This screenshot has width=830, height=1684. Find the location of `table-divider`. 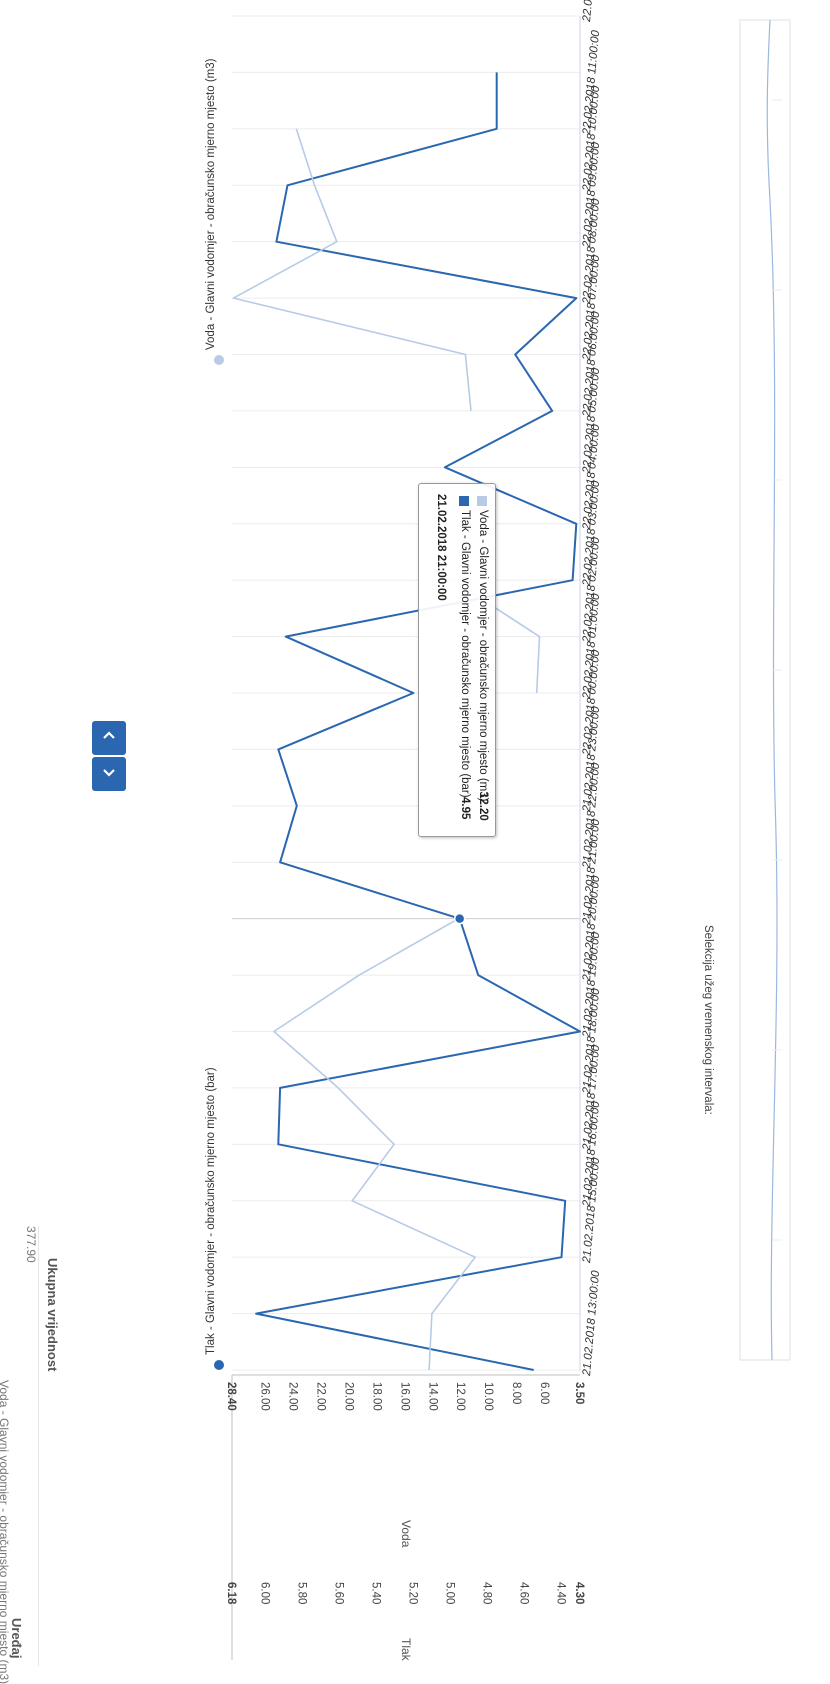

table-divider is located at coordinates (38, 1446).